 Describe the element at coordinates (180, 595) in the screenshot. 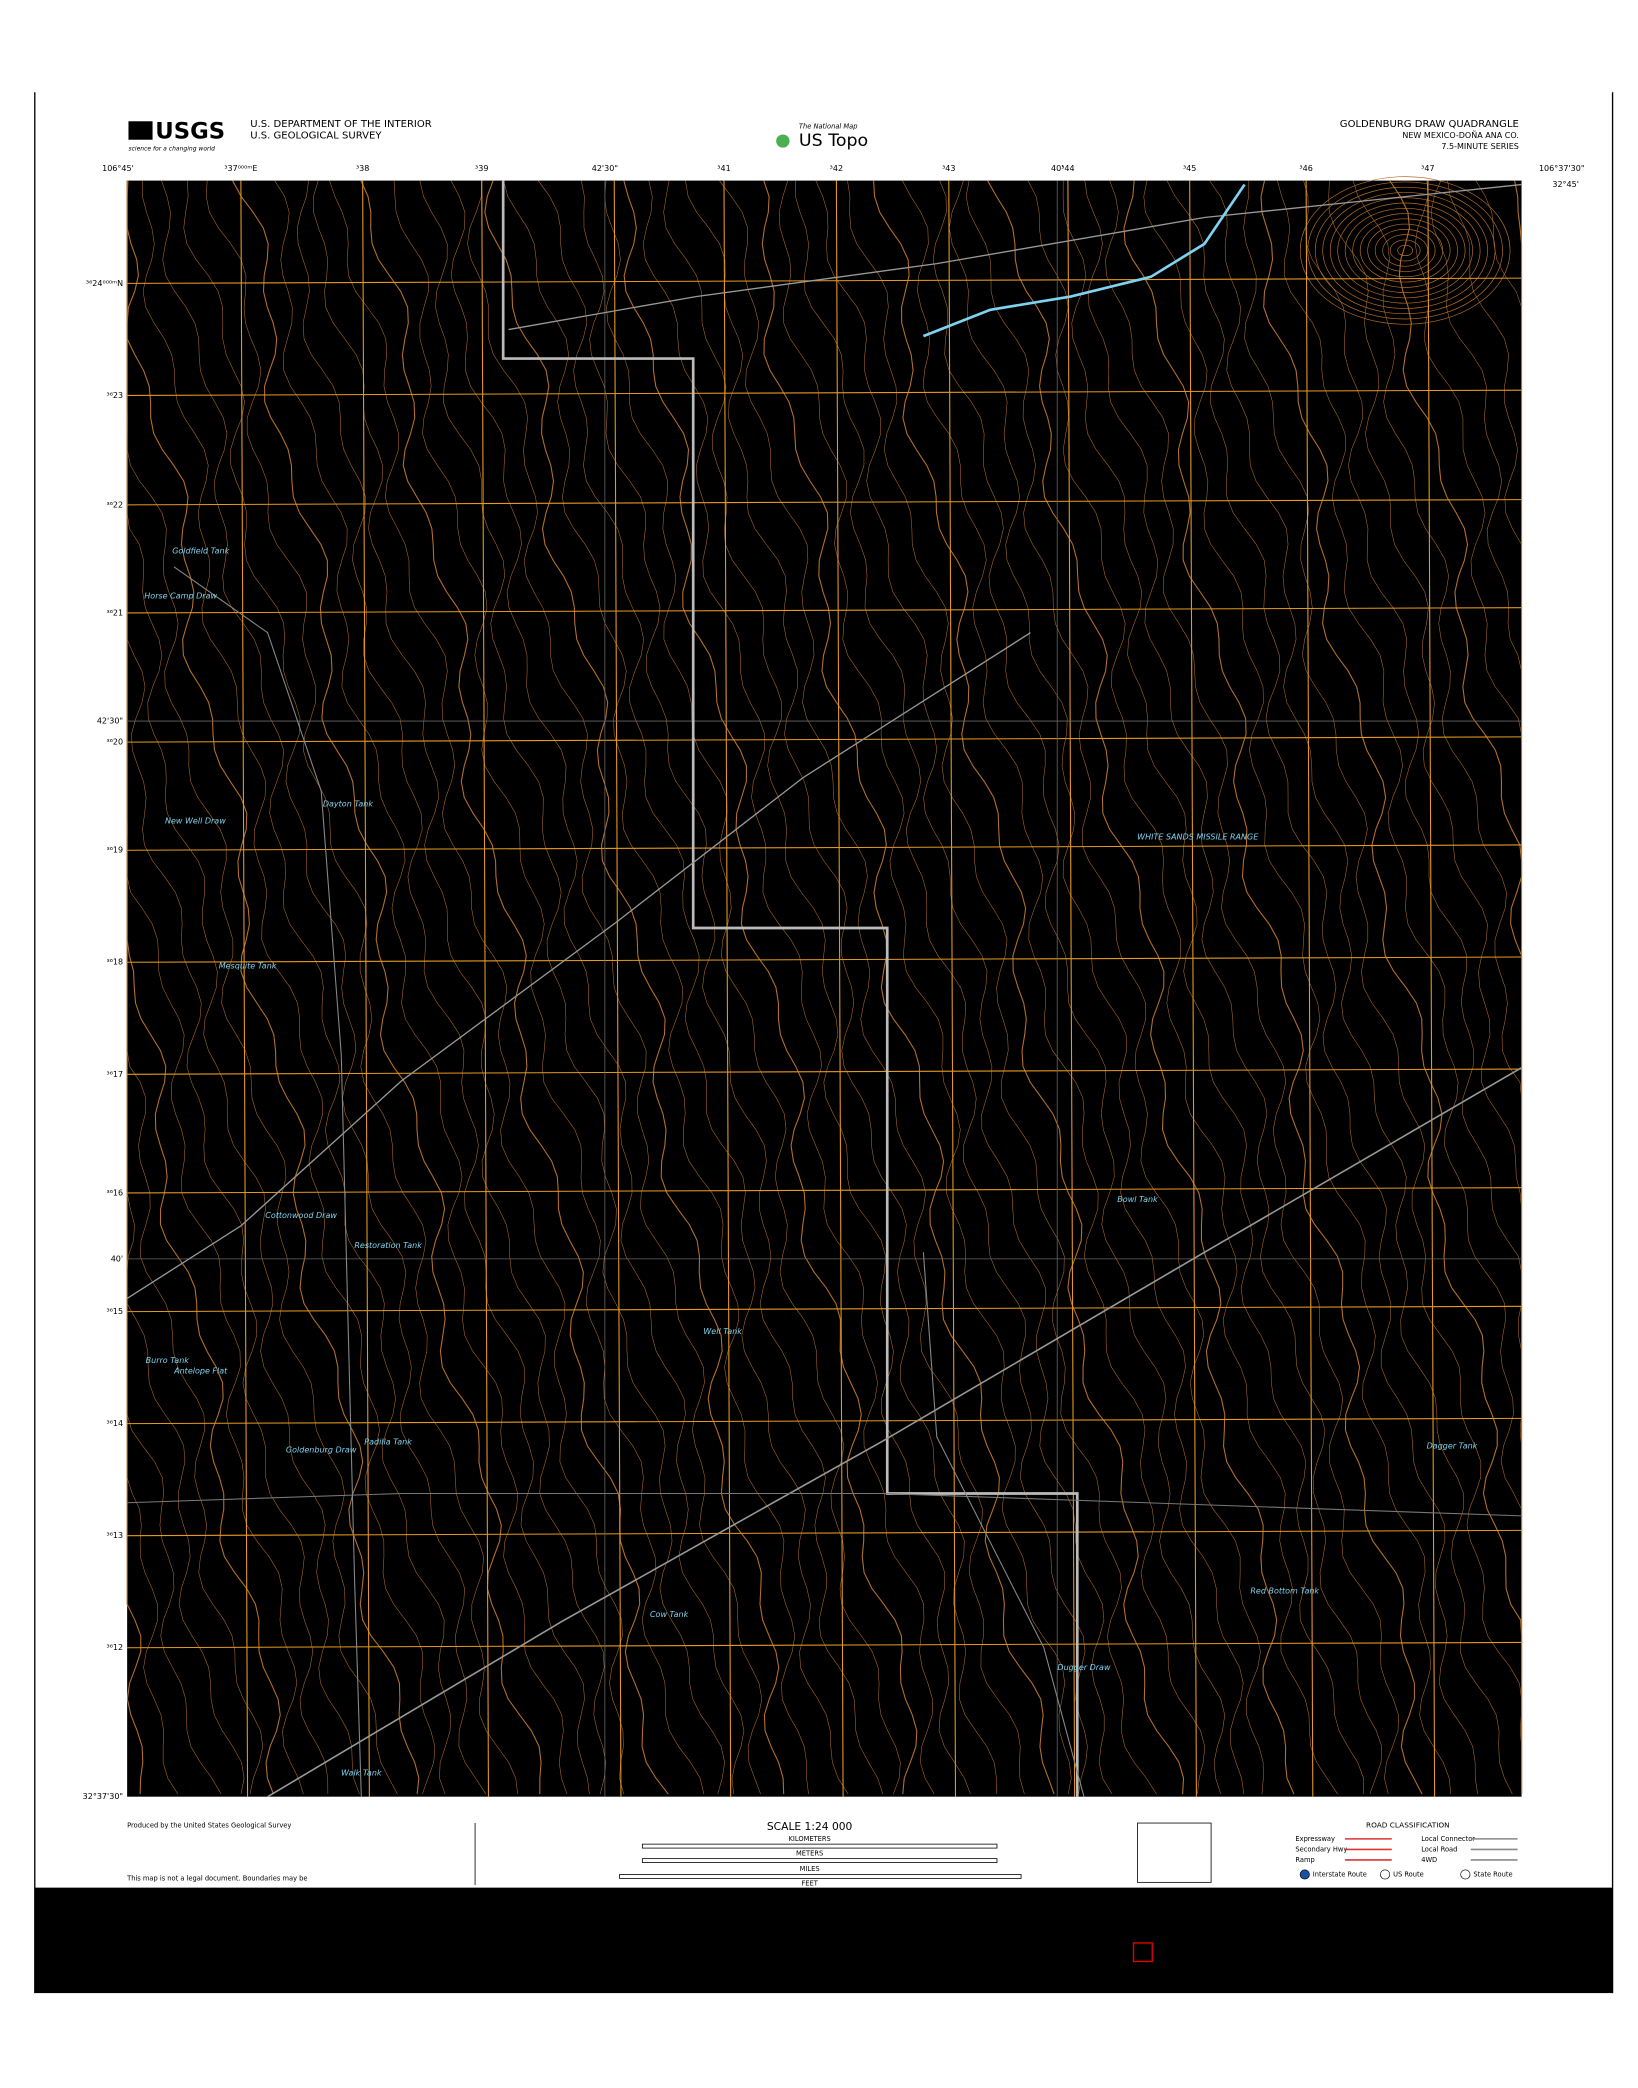

I see `place-name: Horse Camp Draw` at that location.